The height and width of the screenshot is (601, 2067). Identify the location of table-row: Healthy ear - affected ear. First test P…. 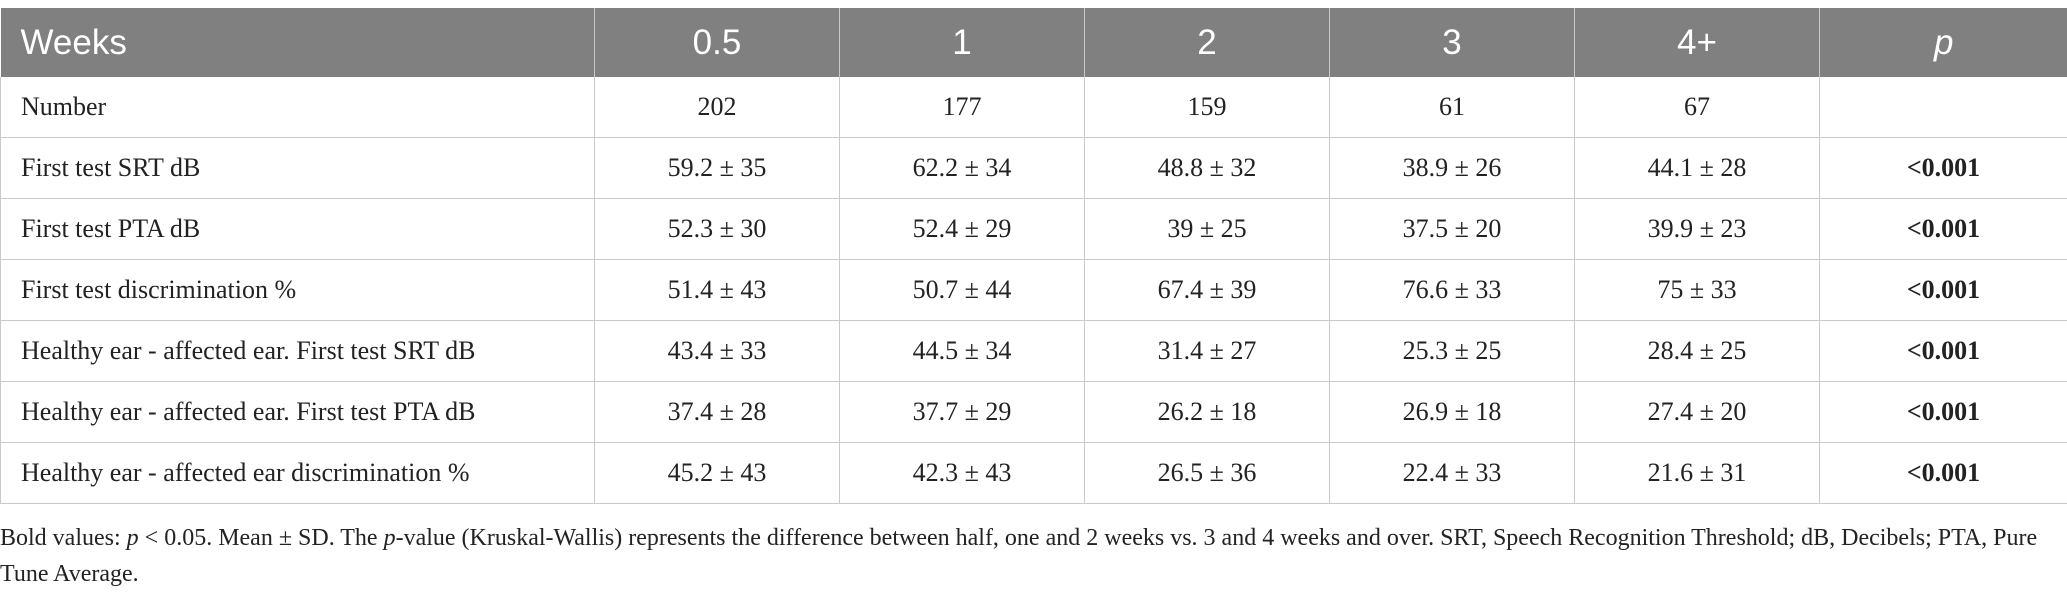
(1033, 412).